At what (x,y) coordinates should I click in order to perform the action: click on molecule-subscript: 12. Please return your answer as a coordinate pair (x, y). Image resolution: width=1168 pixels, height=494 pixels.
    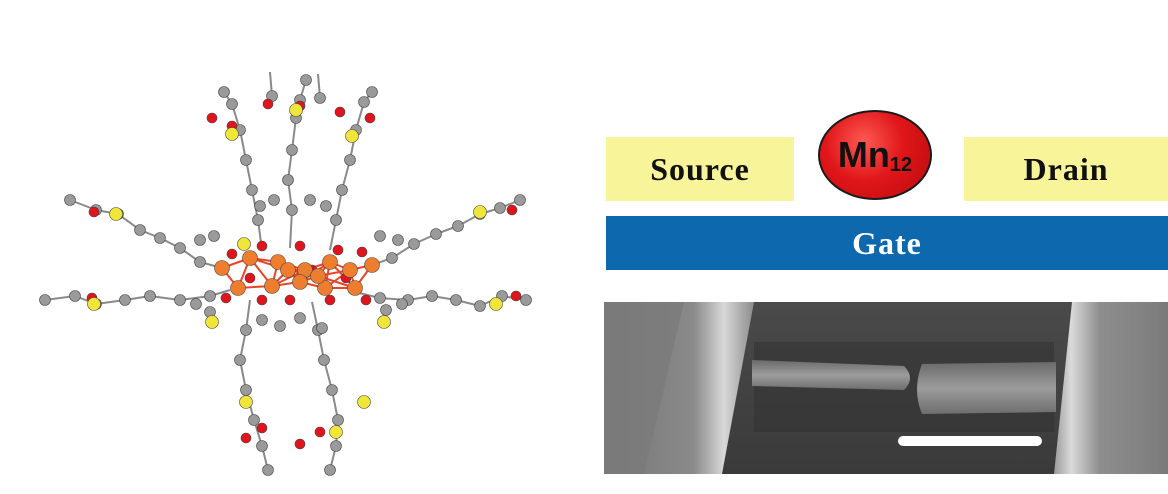
    Looking at the image, I should click on (901, 164).